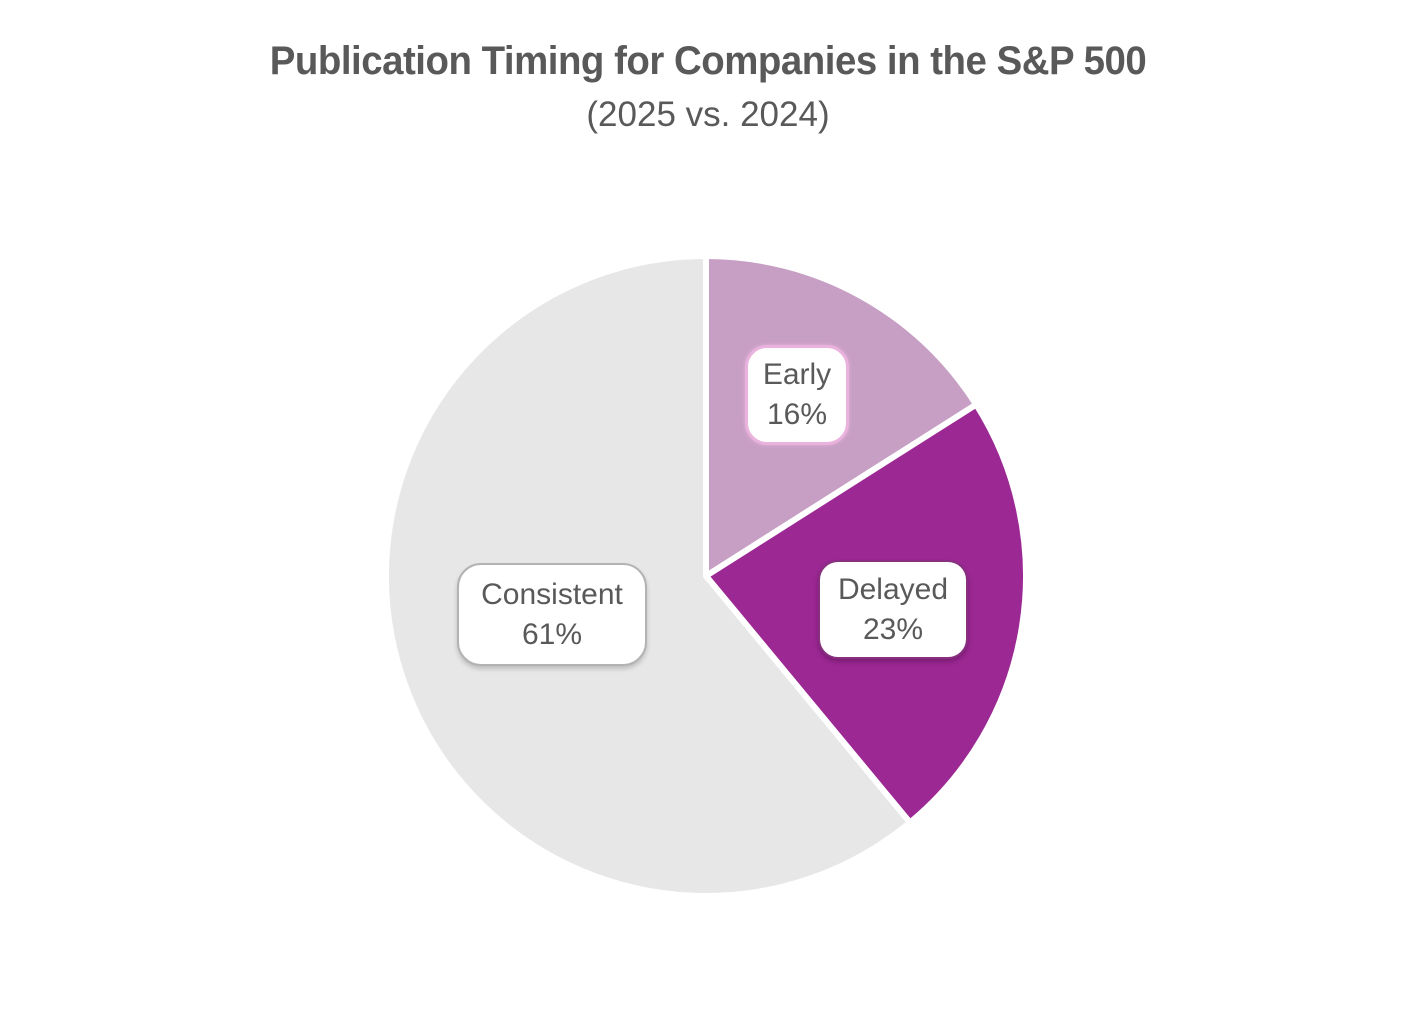 The image size is (1416, 1012). What do you see at coordinates (552, 594) in the screenshot?
I see `callout-consistent-label: Consistent` at bounding box center [552, 594].